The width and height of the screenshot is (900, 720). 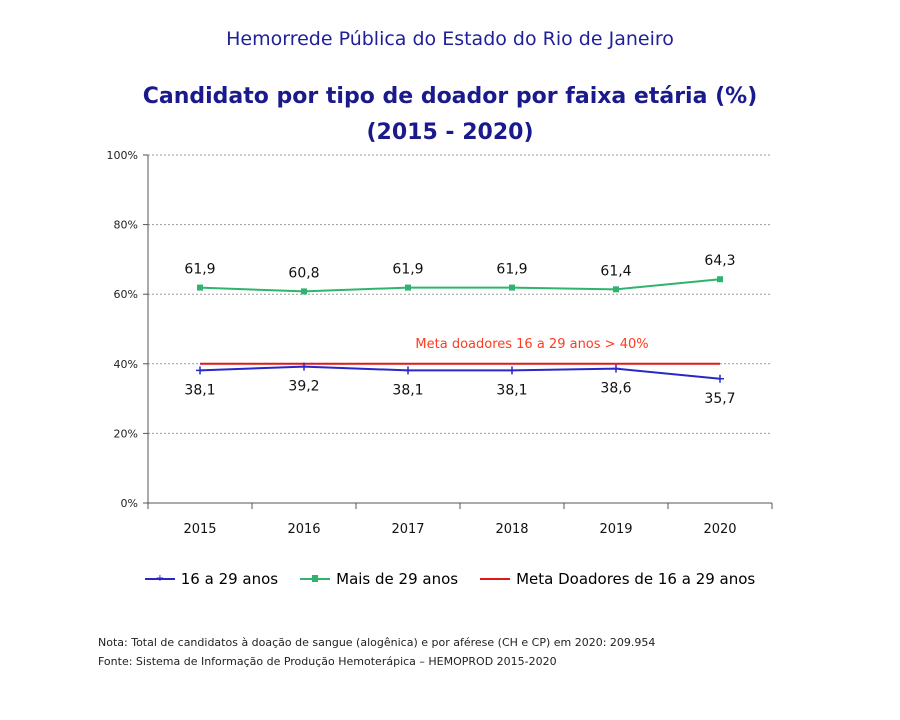 I want to click on y-tick-label: 100%, so click(x=122, y=155).